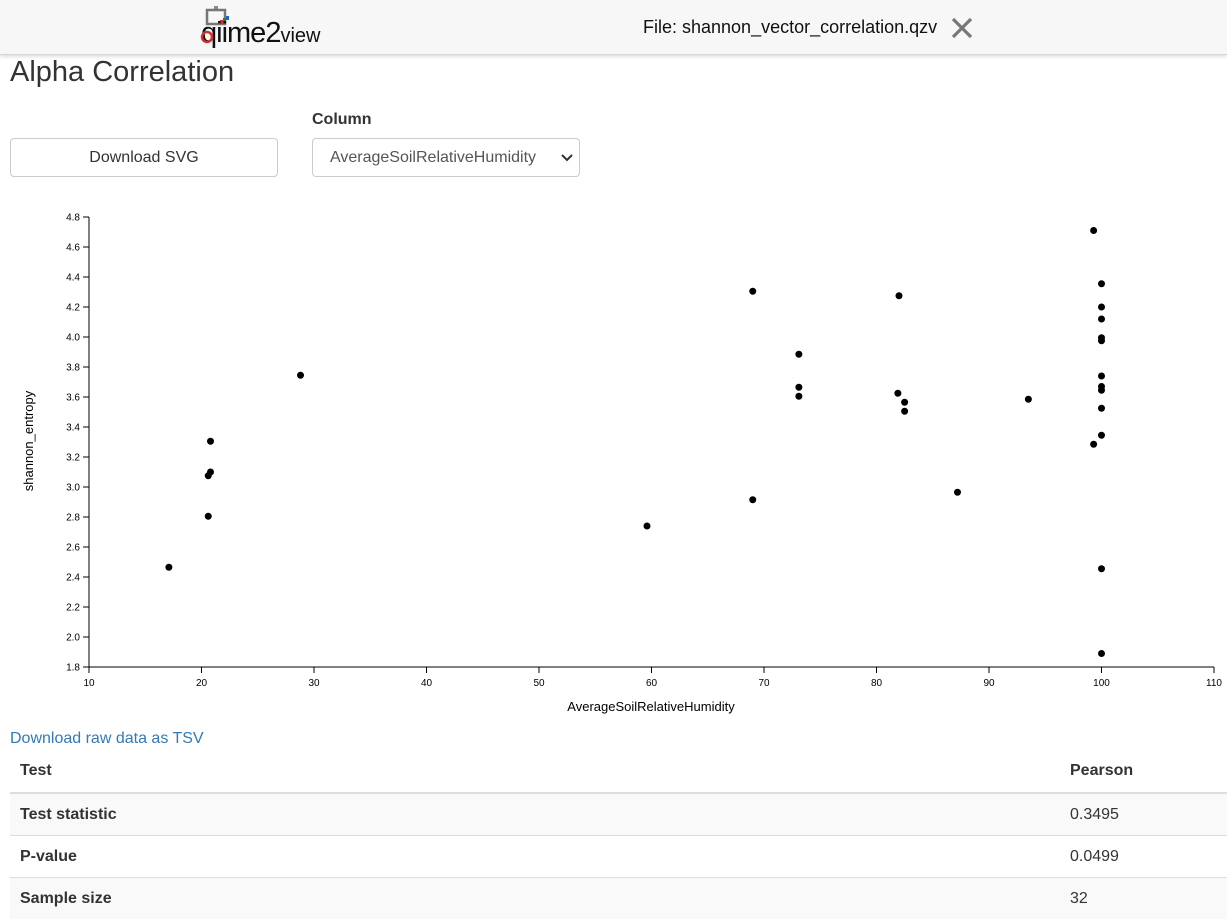 The image size is (1227, 919). Describe the element at coordinates (535, 898) in the screenshot. I see `row-label: Sample size` at that location.